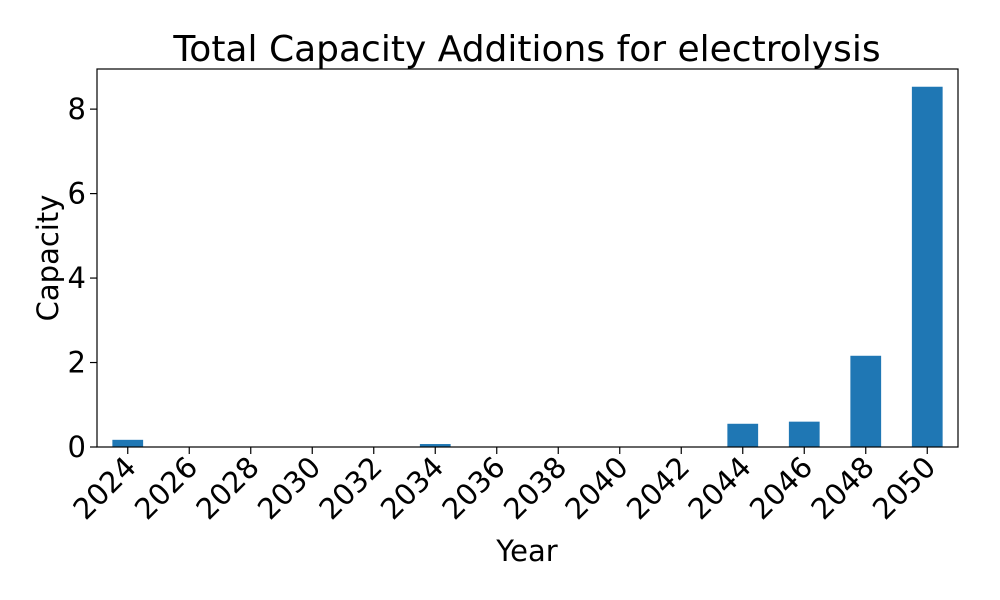 The height and width of the screenshot is (600, 1000). Describe the element at coordinates (77, 109) in the screenshot. I see `y-tick-label: 8` at that location.